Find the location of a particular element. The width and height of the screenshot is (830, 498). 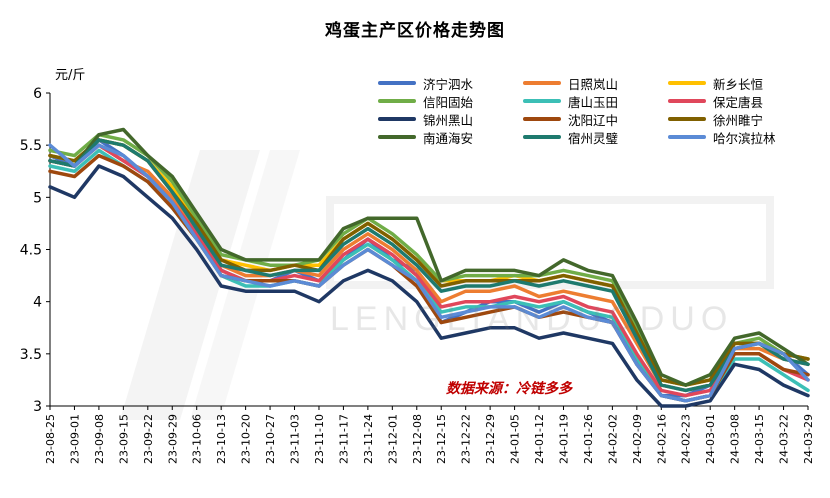

legend-label: 信阳固始 is located at coordinates (448, 102).